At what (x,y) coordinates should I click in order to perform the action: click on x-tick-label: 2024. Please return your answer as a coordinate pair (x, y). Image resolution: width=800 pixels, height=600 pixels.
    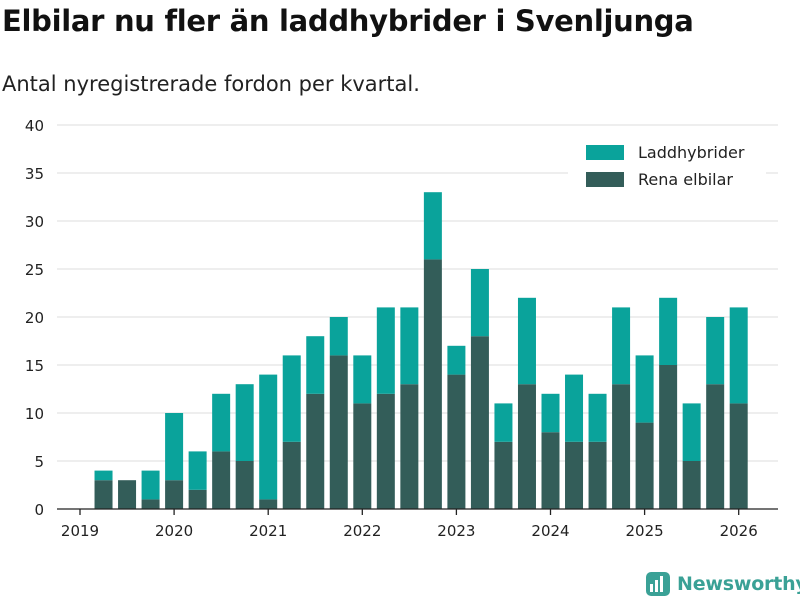
    Looking at the image, I should click on (550, 531).